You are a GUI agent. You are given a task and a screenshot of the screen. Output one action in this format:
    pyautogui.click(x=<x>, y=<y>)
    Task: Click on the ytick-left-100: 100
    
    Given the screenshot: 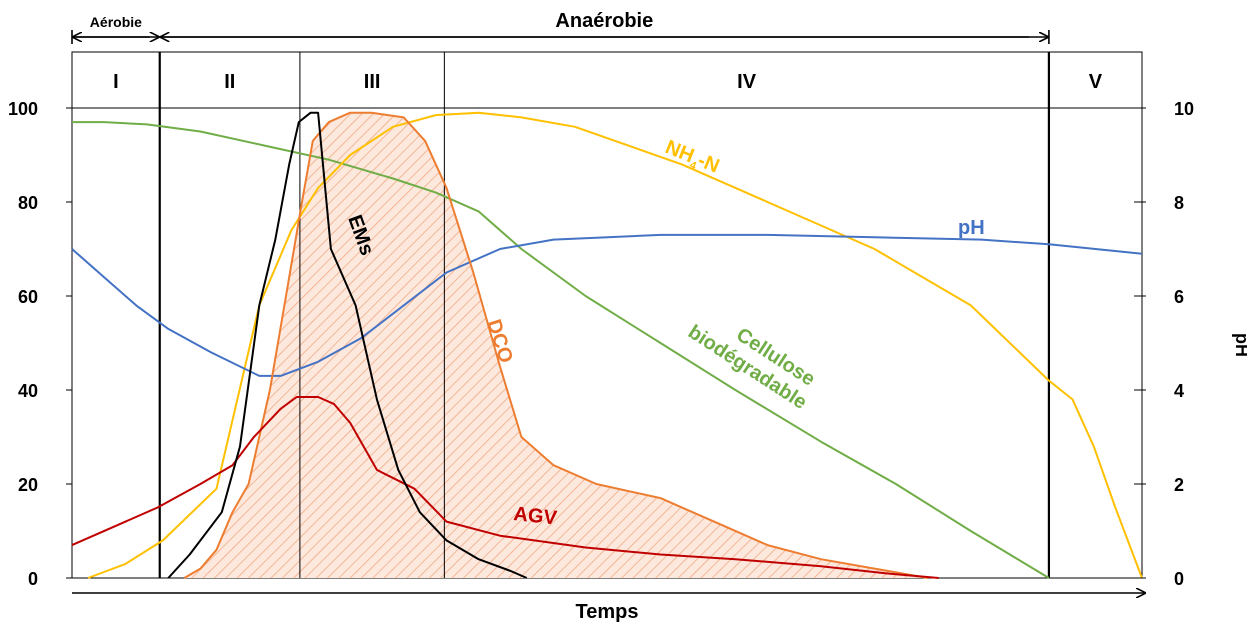 What is the action you would take?
    pyautogui.click(x=23, y=109)
    